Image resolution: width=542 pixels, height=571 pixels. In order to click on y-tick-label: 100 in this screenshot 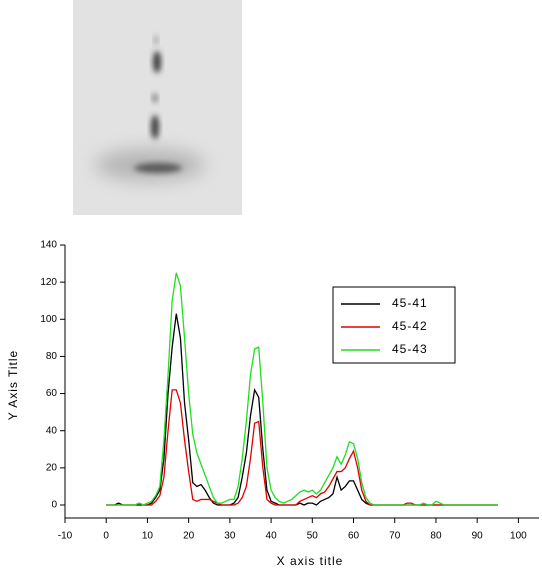, I will do `click(48, 319)`.